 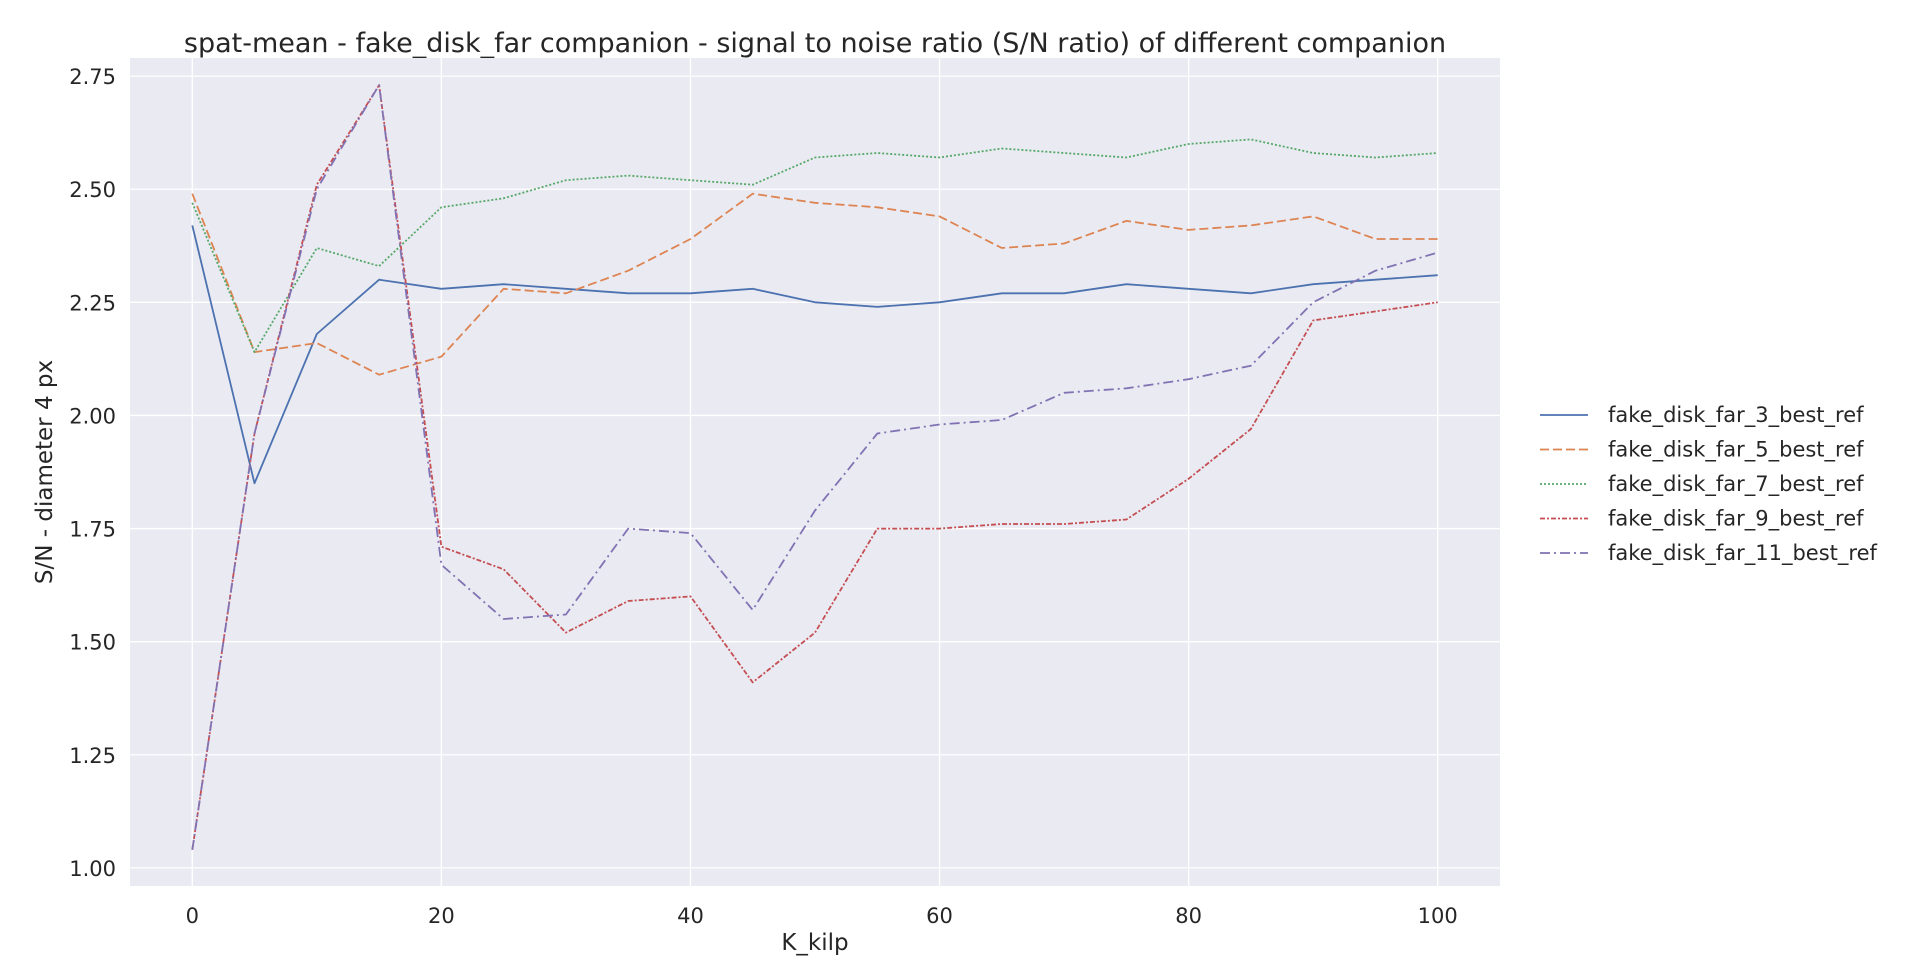 I want to click on y-tick-label: 2.25, so click(x=92, y=303).